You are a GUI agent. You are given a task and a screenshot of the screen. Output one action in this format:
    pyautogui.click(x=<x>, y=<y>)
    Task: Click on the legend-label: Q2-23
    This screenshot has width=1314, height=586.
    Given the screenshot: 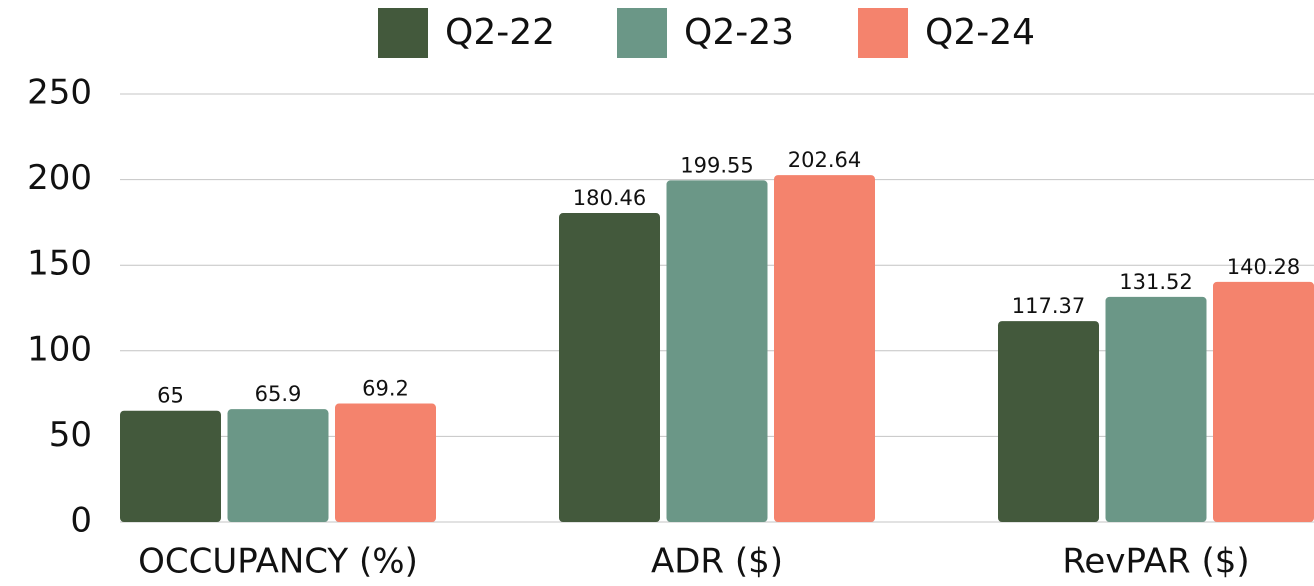 What is the action you would take?
    pyautogui.click(x=739, y=32)
    